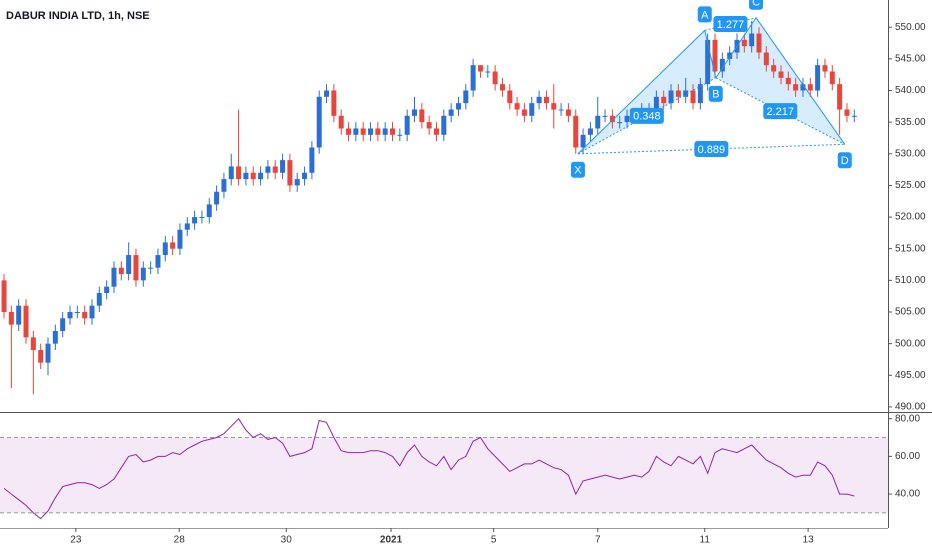  What do you see at coordinates (910, 27) in the screenshot?
I see `y-tick-label: 550.00` at bounding box center [910, 27].